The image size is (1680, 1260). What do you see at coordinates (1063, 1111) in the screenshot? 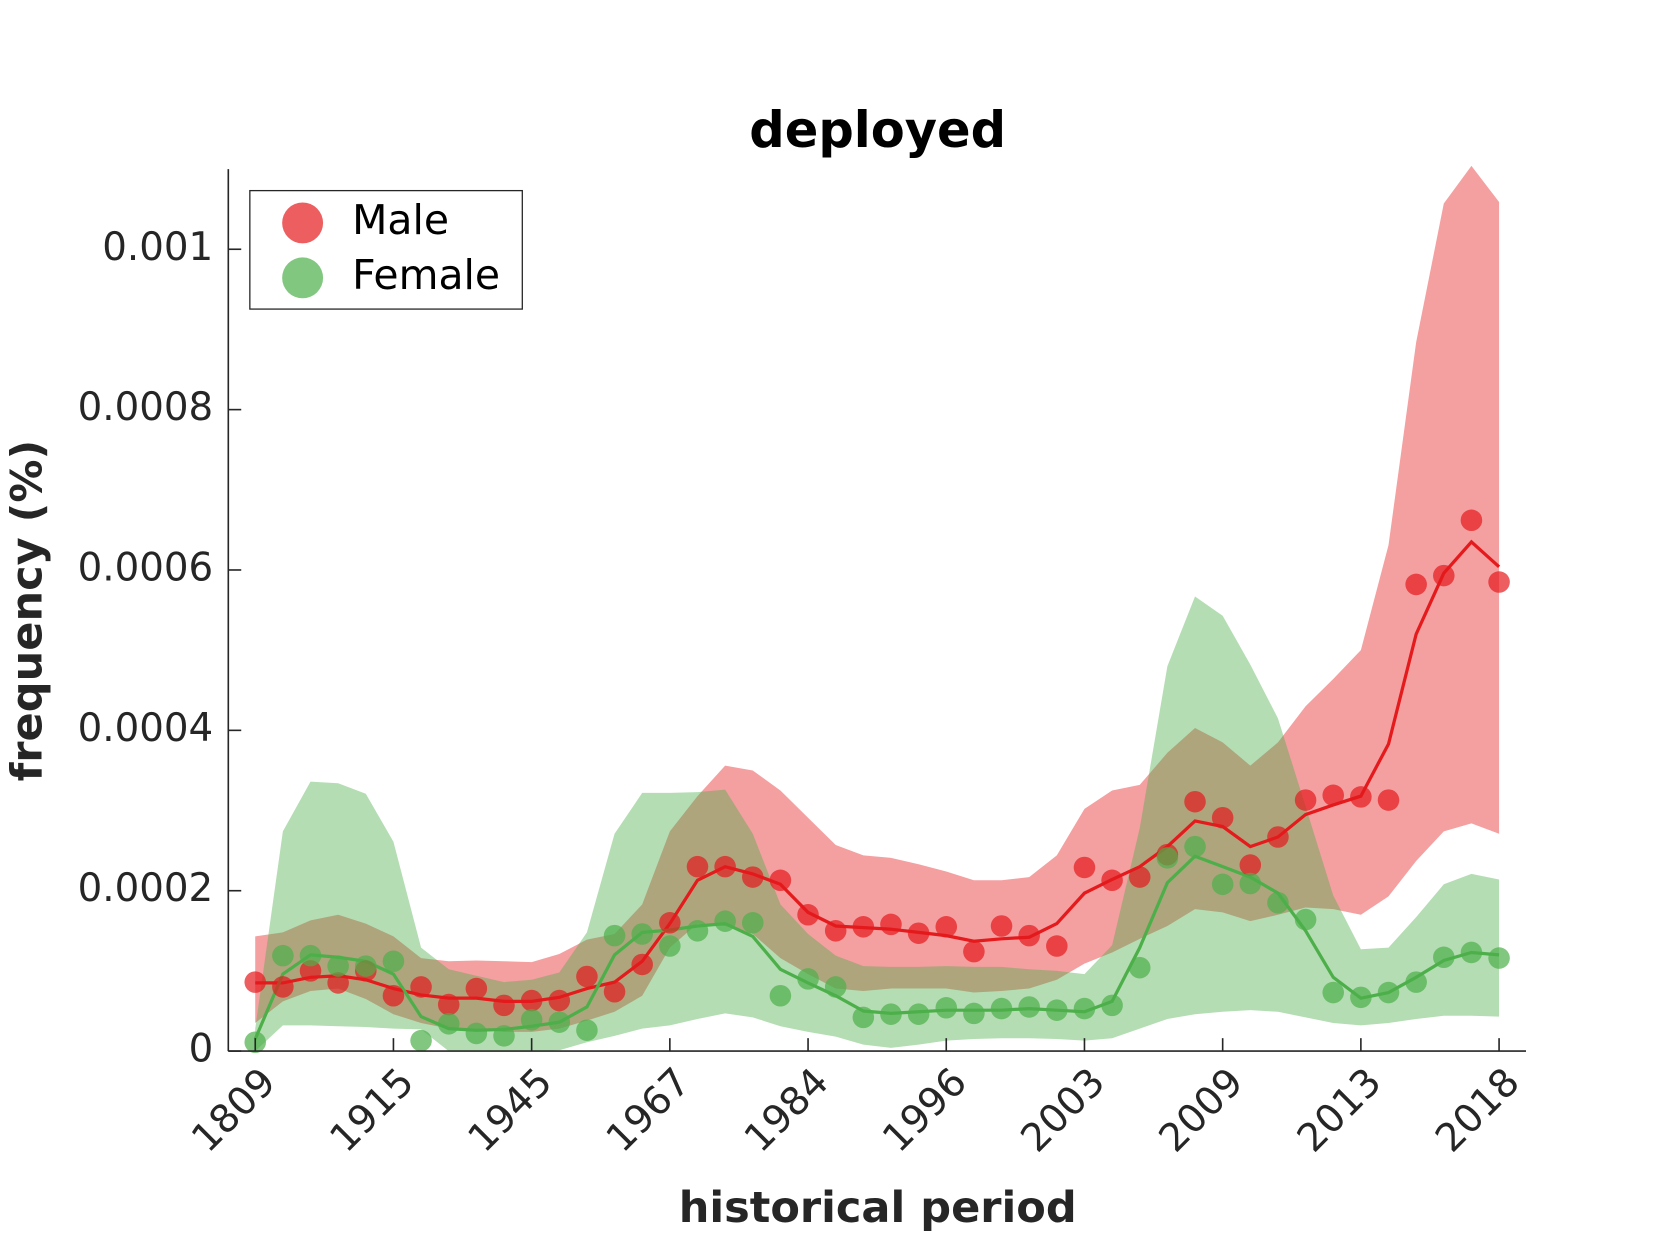
I see `x-tick-label: 2003` at bounding box center [1063, 1111].